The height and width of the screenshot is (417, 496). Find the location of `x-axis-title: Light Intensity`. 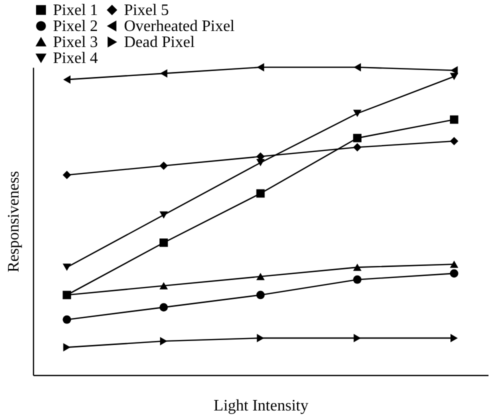

x-axis-title: Light Intensity is located at coordinates (261, 406).